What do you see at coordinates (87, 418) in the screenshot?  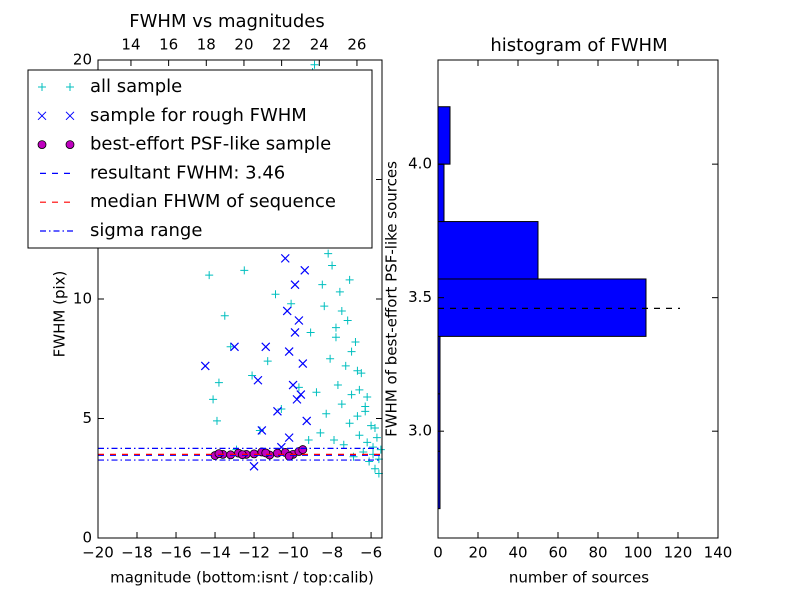 I see `y-tick-label: 5` at bounding box center [87, 418].